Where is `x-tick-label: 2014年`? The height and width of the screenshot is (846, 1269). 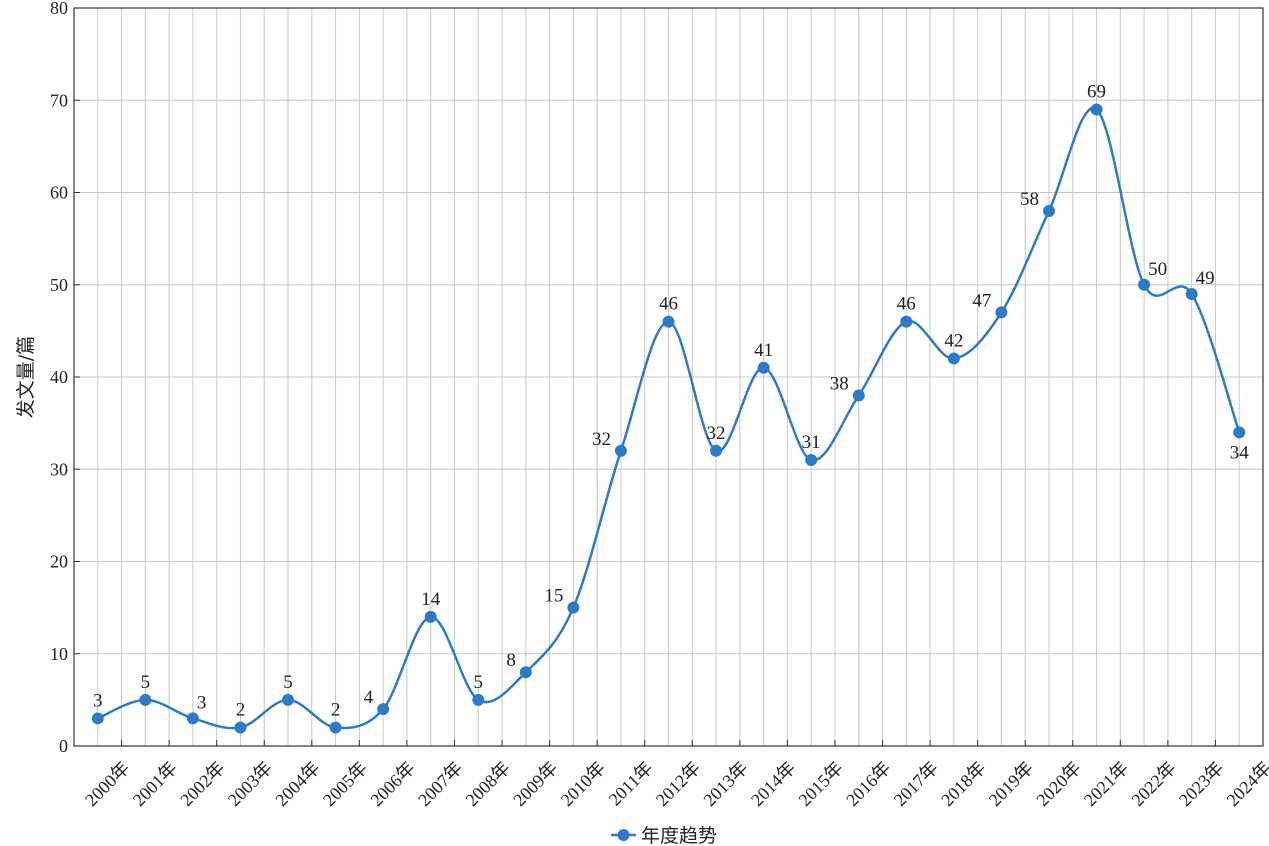 x-tick-label: 2014年 is located at coordinates (773, 784).